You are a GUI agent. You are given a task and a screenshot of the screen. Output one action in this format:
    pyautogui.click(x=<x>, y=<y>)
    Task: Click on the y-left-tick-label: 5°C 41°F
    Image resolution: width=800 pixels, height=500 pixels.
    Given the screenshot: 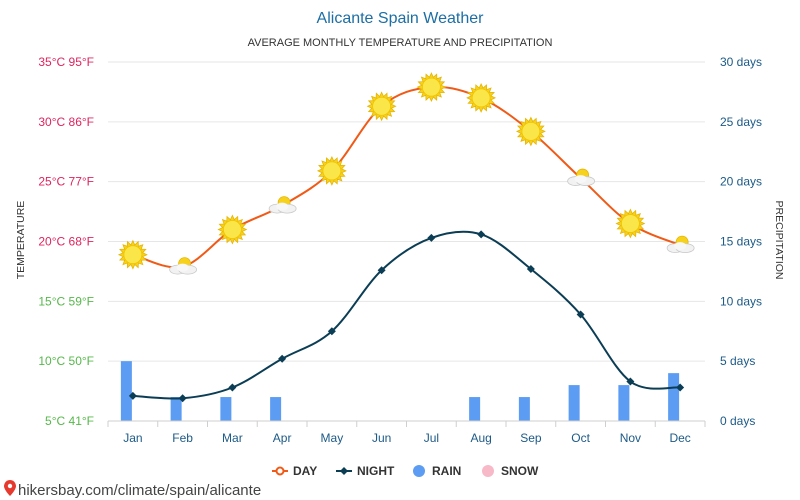 What is the action you would take?
    pyautogui.click(x=69, y=421)
    